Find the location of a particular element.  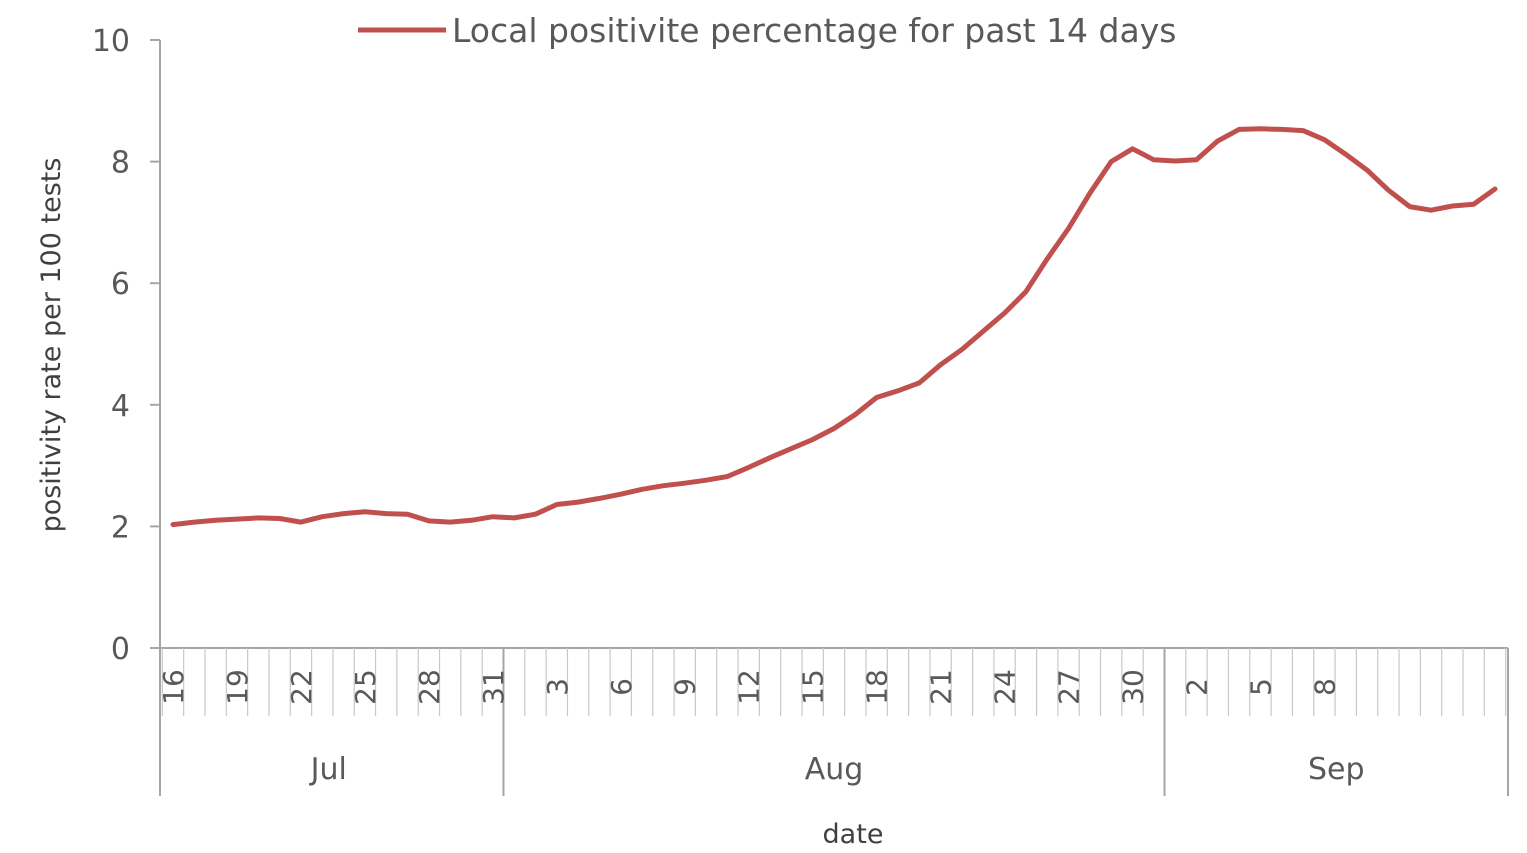

x-axis-label: date is located at coordinates (853, 834).